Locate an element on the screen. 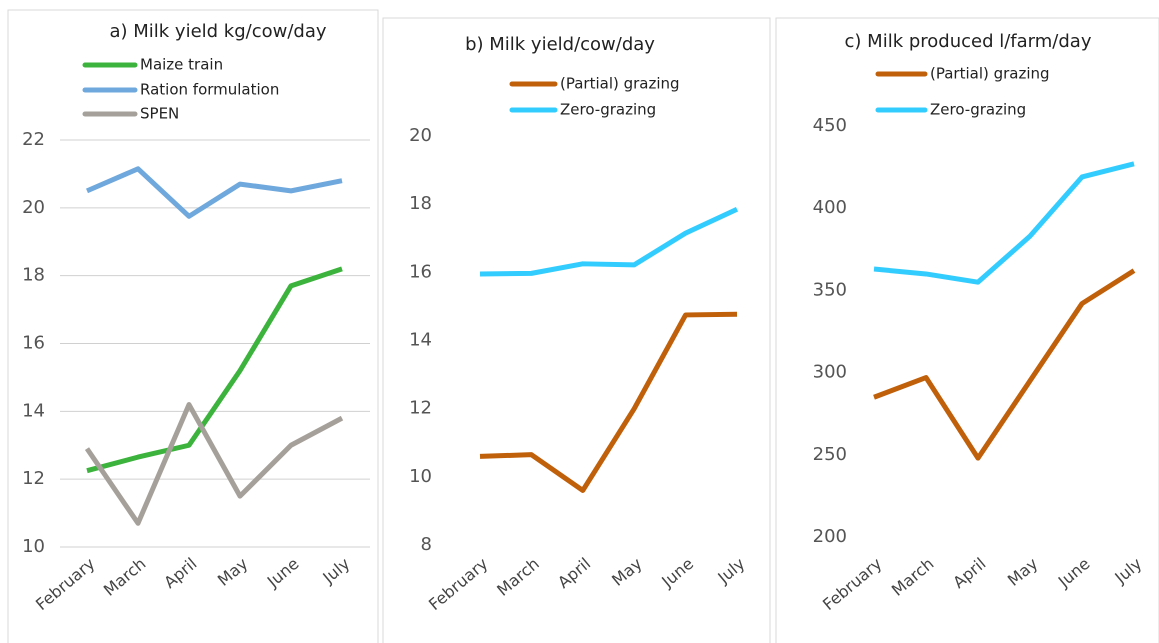  y-tick-label: 350 is located at coordinates (830, 289).